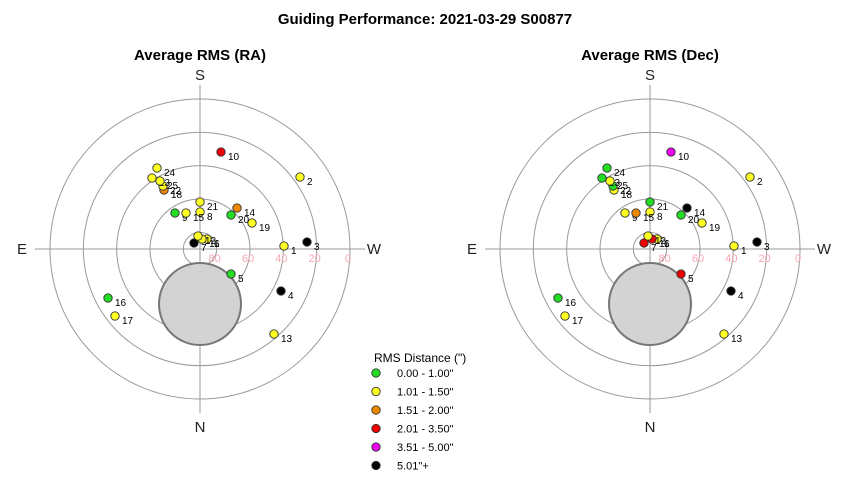 Image resolution: width=850 pixels, height=480 pixels. Describe the element at coordinates (420, 358) in the screenshot. I see `legend-title: RMS Distance (")` at that location.